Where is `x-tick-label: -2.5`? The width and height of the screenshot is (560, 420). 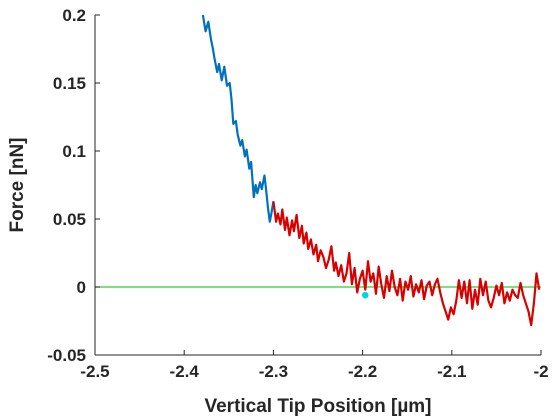 x-tick-label: -2.5 is located at coordinates (94, 371).